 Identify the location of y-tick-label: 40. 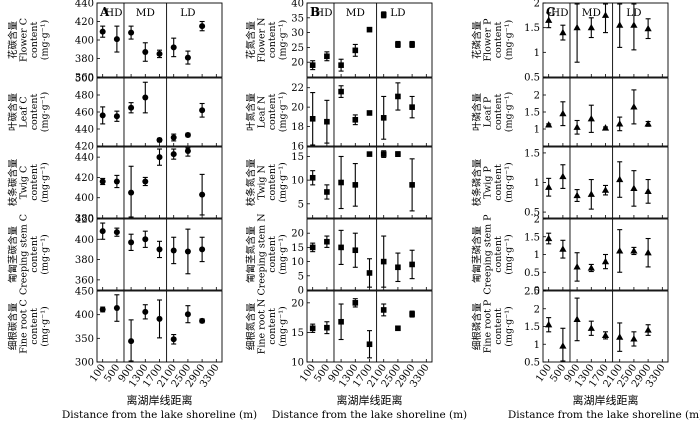
(297, 5).